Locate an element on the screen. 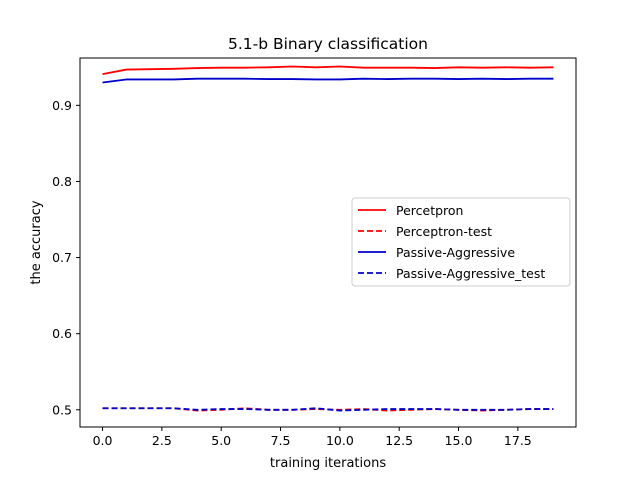  legend-label: Percetpron is located at coordinates (429, 210).